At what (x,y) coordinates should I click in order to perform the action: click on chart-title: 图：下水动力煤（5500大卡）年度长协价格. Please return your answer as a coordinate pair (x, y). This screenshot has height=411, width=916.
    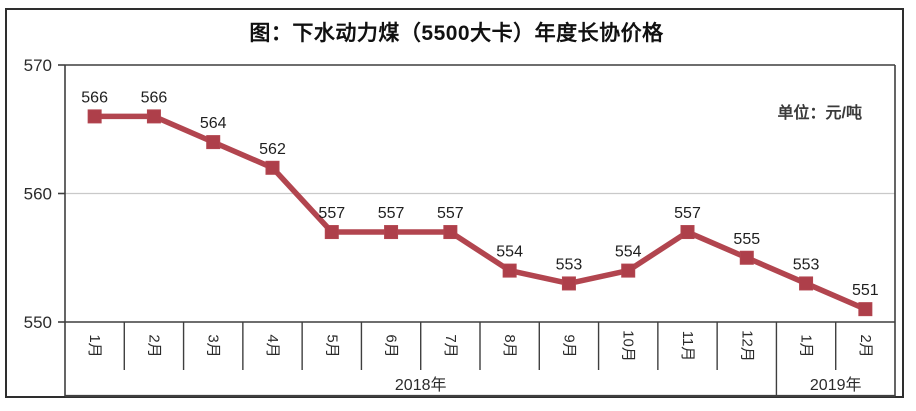
    Looking at the image, I should click on (456, 33).